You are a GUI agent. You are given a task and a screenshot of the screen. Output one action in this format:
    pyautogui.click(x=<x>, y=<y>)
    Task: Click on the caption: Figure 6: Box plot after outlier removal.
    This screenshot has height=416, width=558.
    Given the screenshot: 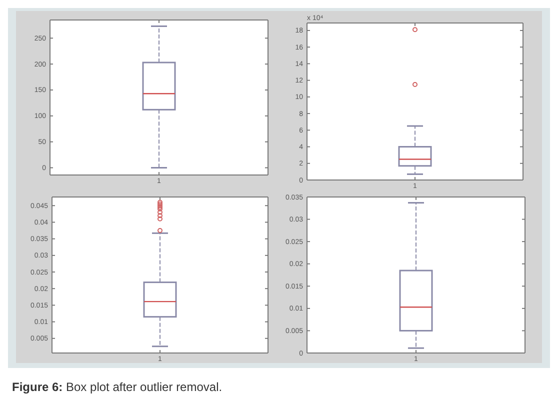 What is the action you would take?
    pyautogui.click(x=117, y=387)
    